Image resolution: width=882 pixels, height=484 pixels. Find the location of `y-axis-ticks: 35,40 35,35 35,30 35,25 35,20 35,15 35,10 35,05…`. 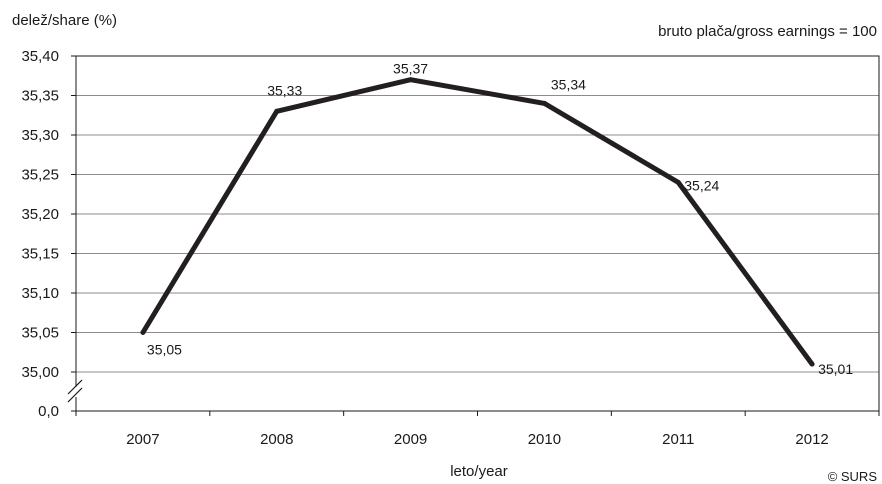

y-axis-ticks: 35,40 35,35 35,30 35,25 35,20 35,15 35,10 35,05… is located at coordinates (48, 234).